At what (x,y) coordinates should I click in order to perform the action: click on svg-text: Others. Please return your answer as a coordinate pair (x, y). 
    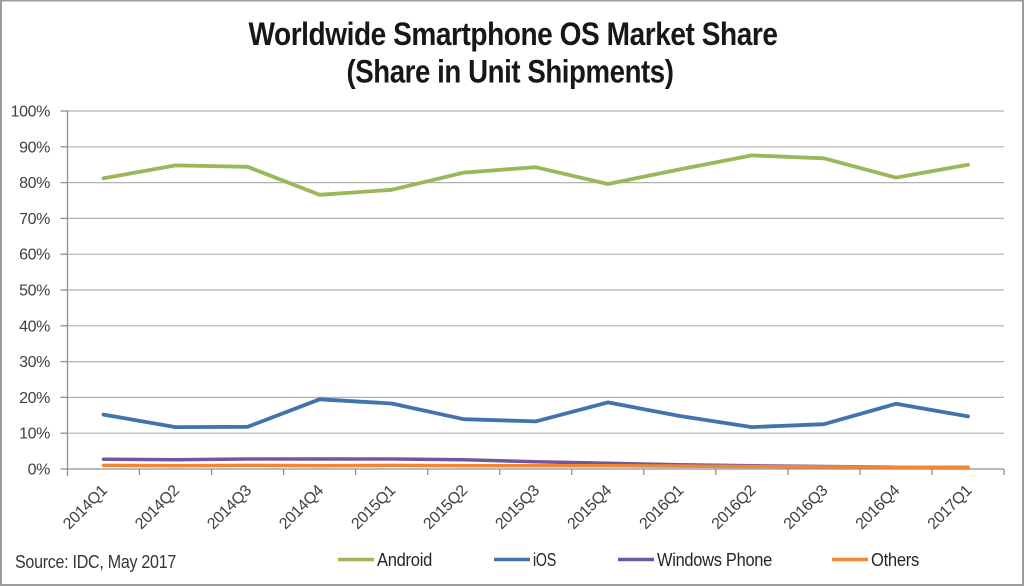
    Looking at the image, I should click on (895, 560).